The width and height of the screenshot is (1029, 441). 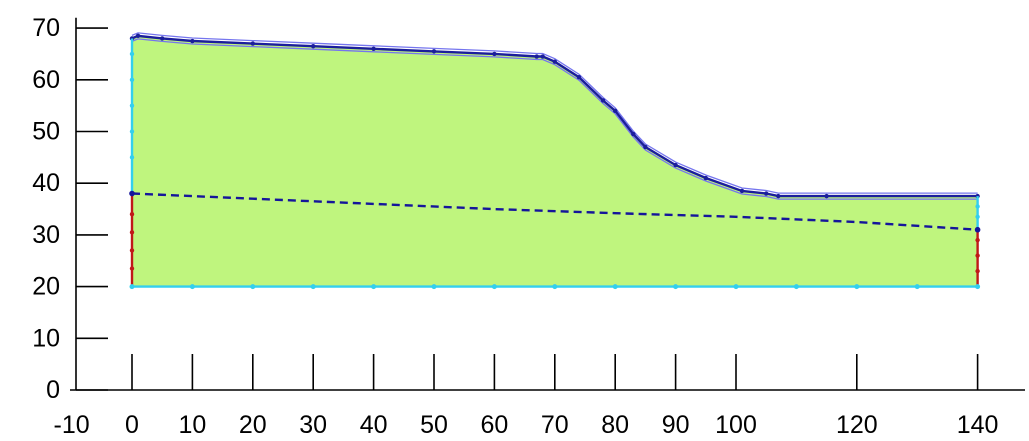 I want to click on y-tick-label: 70, so click(x=46, y=28).